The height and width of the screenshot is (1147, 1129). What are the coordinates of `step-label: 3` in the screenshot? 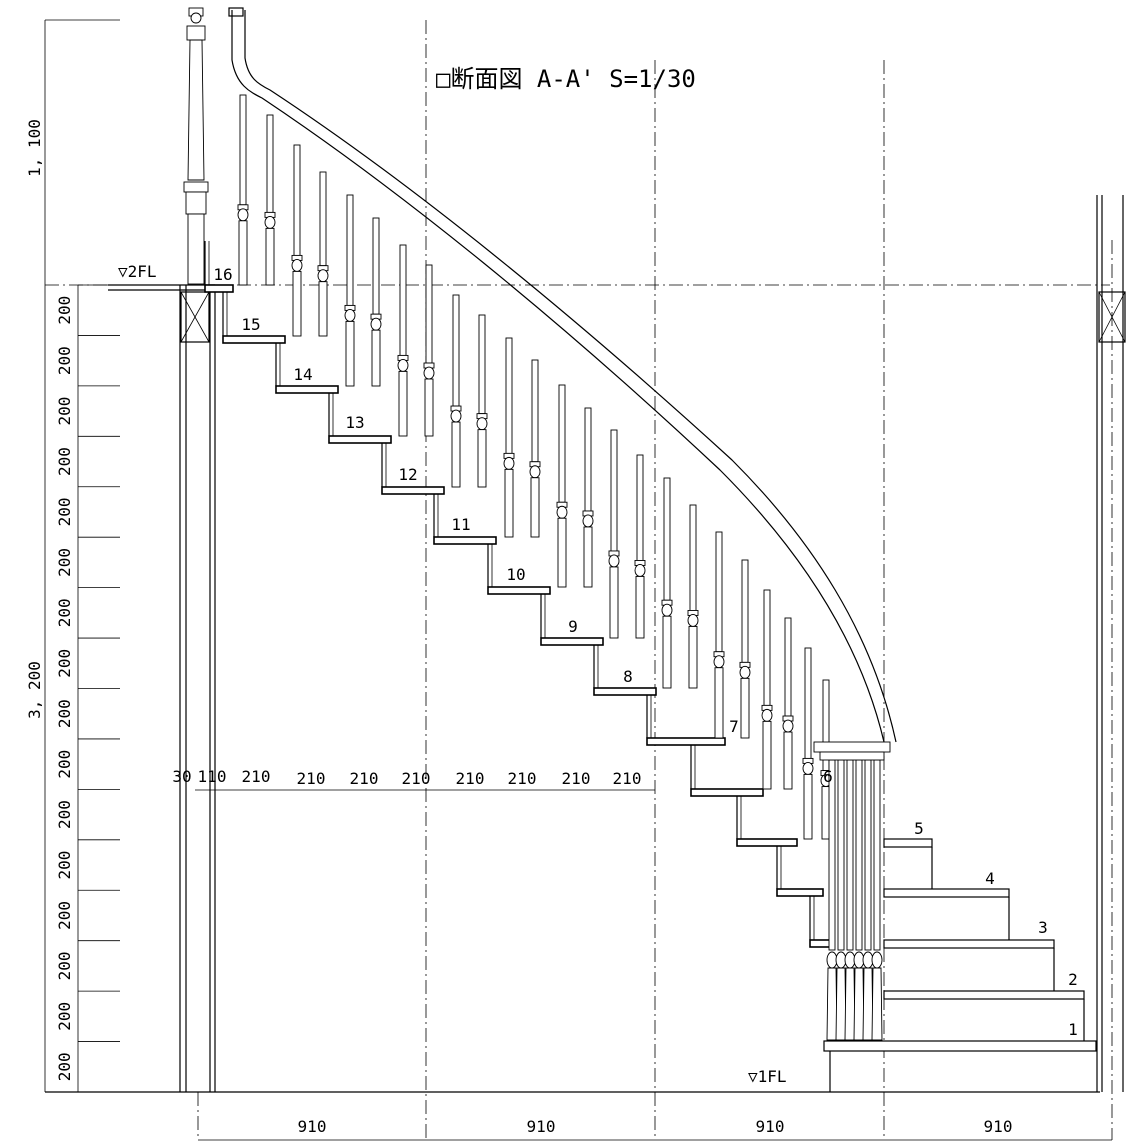 It's located at (1043, 927).